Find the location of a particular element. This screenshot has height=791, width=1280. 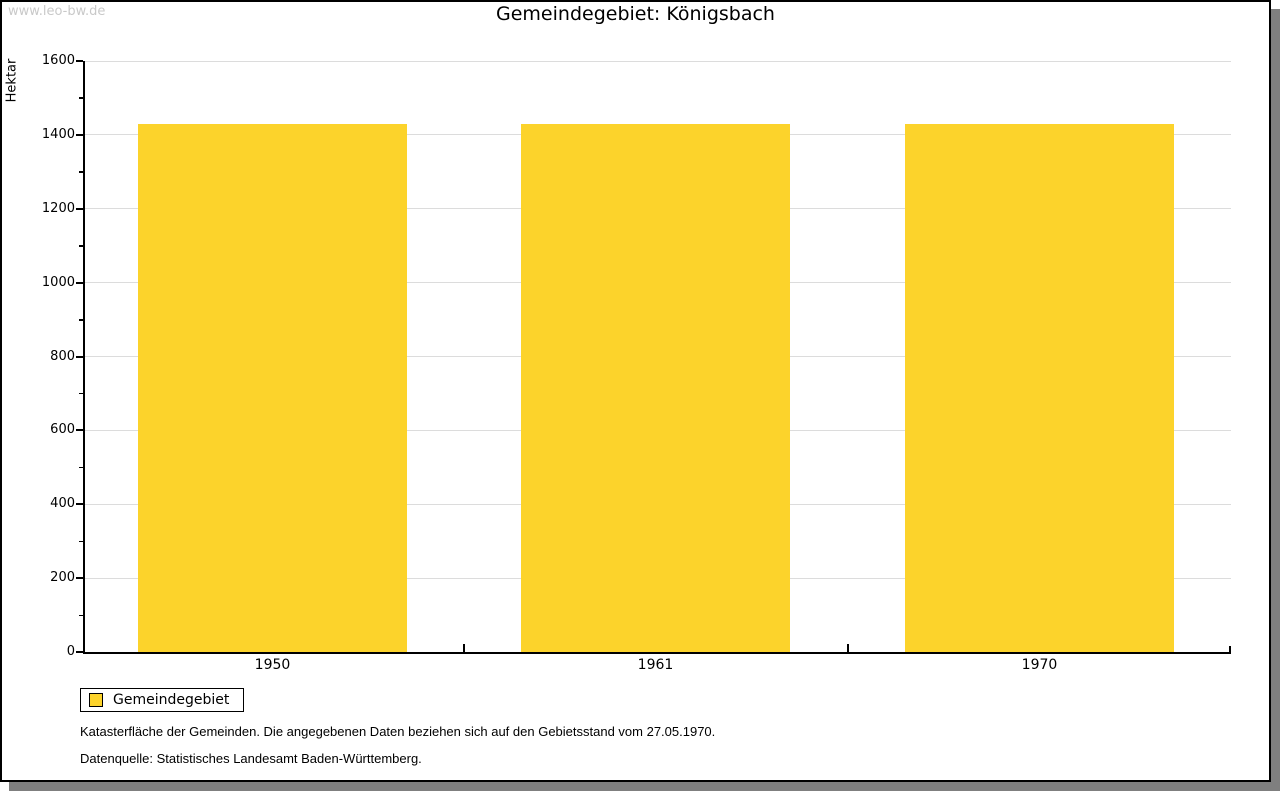

y-tick-label-800: 800 is located at coordinates (62, 356).